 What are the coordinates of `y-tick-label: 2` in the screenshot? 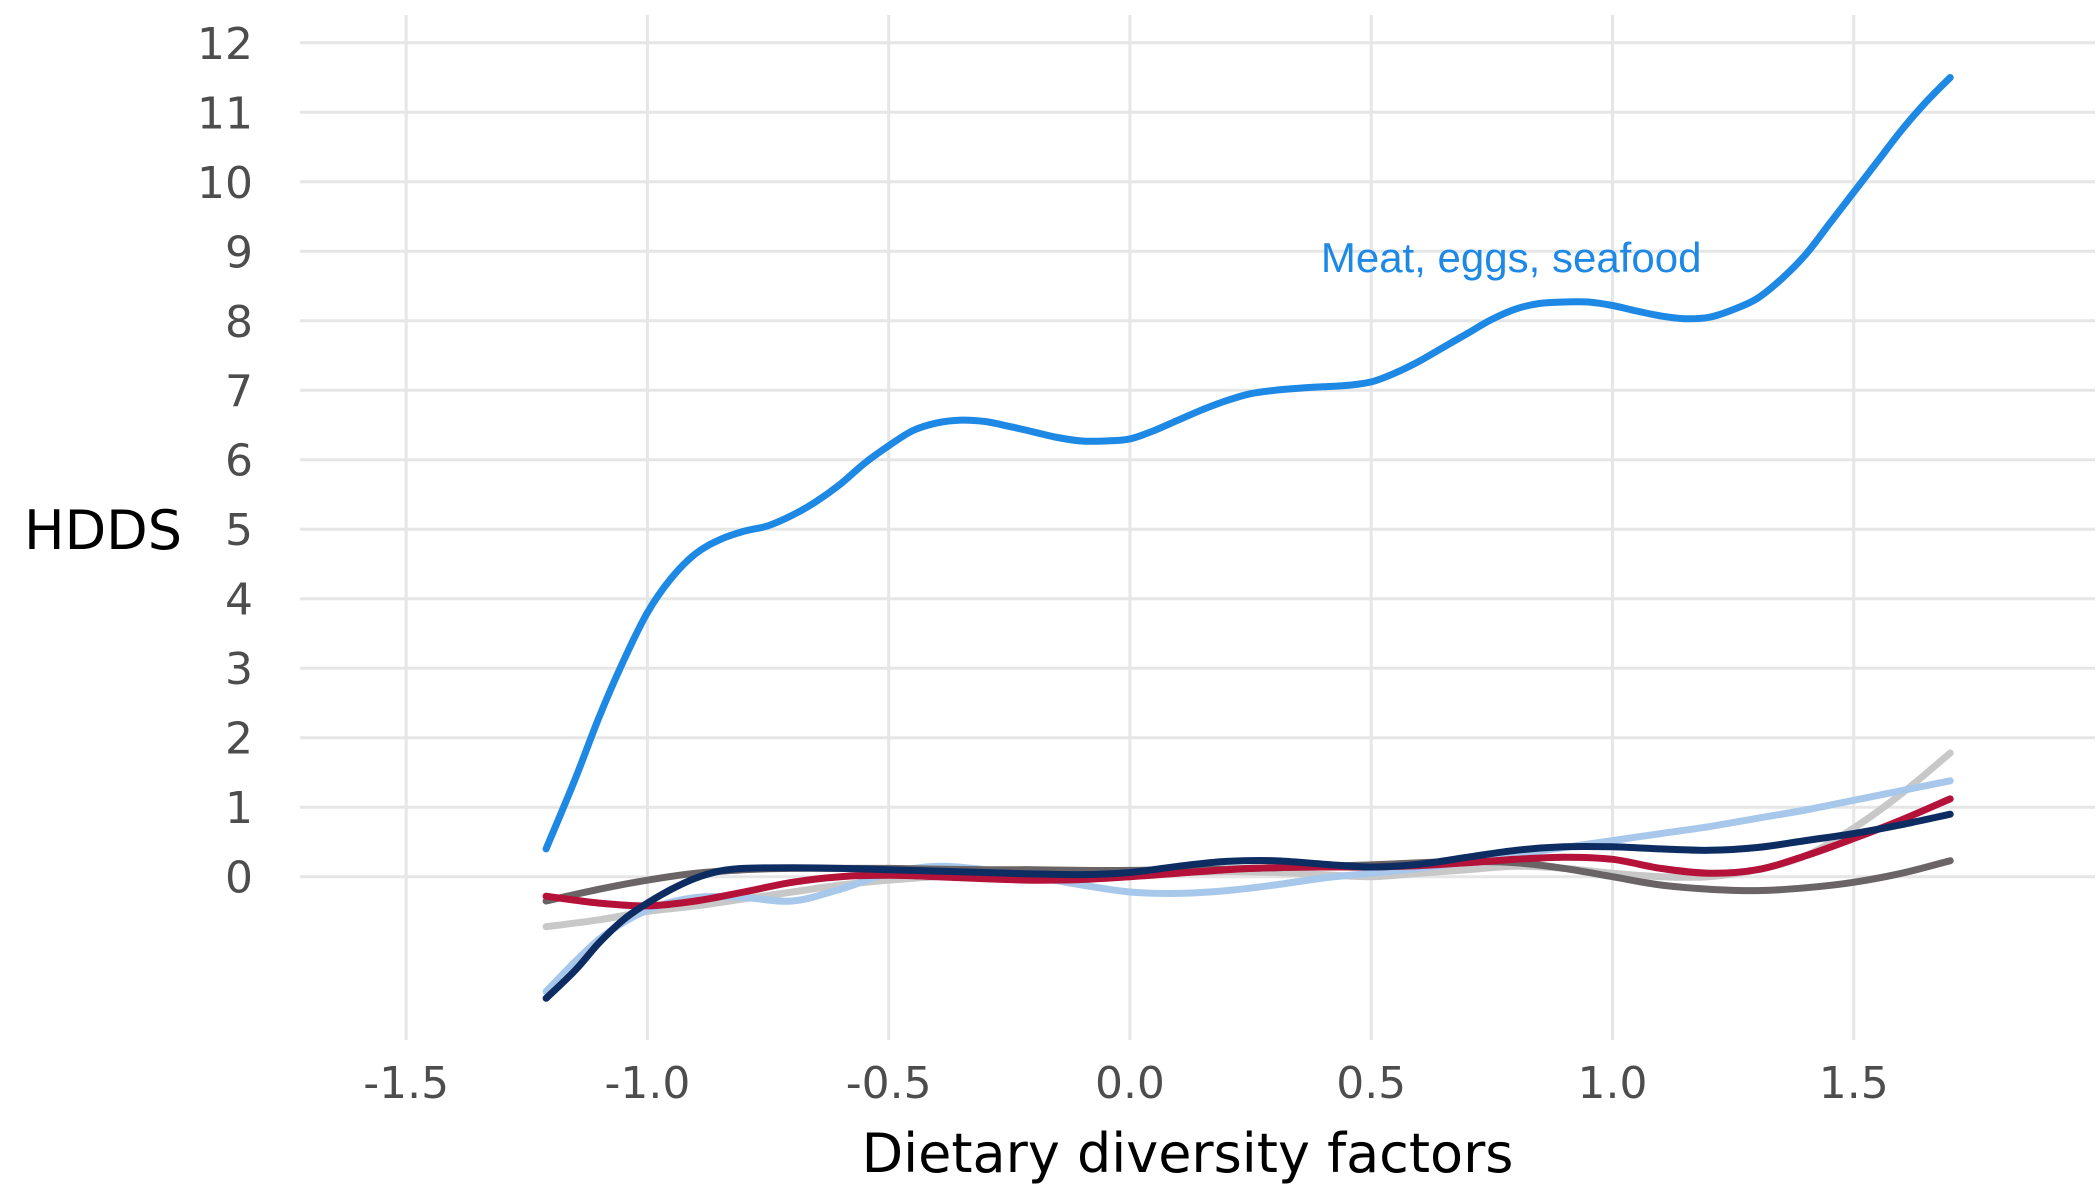 It's located at (239, 739).